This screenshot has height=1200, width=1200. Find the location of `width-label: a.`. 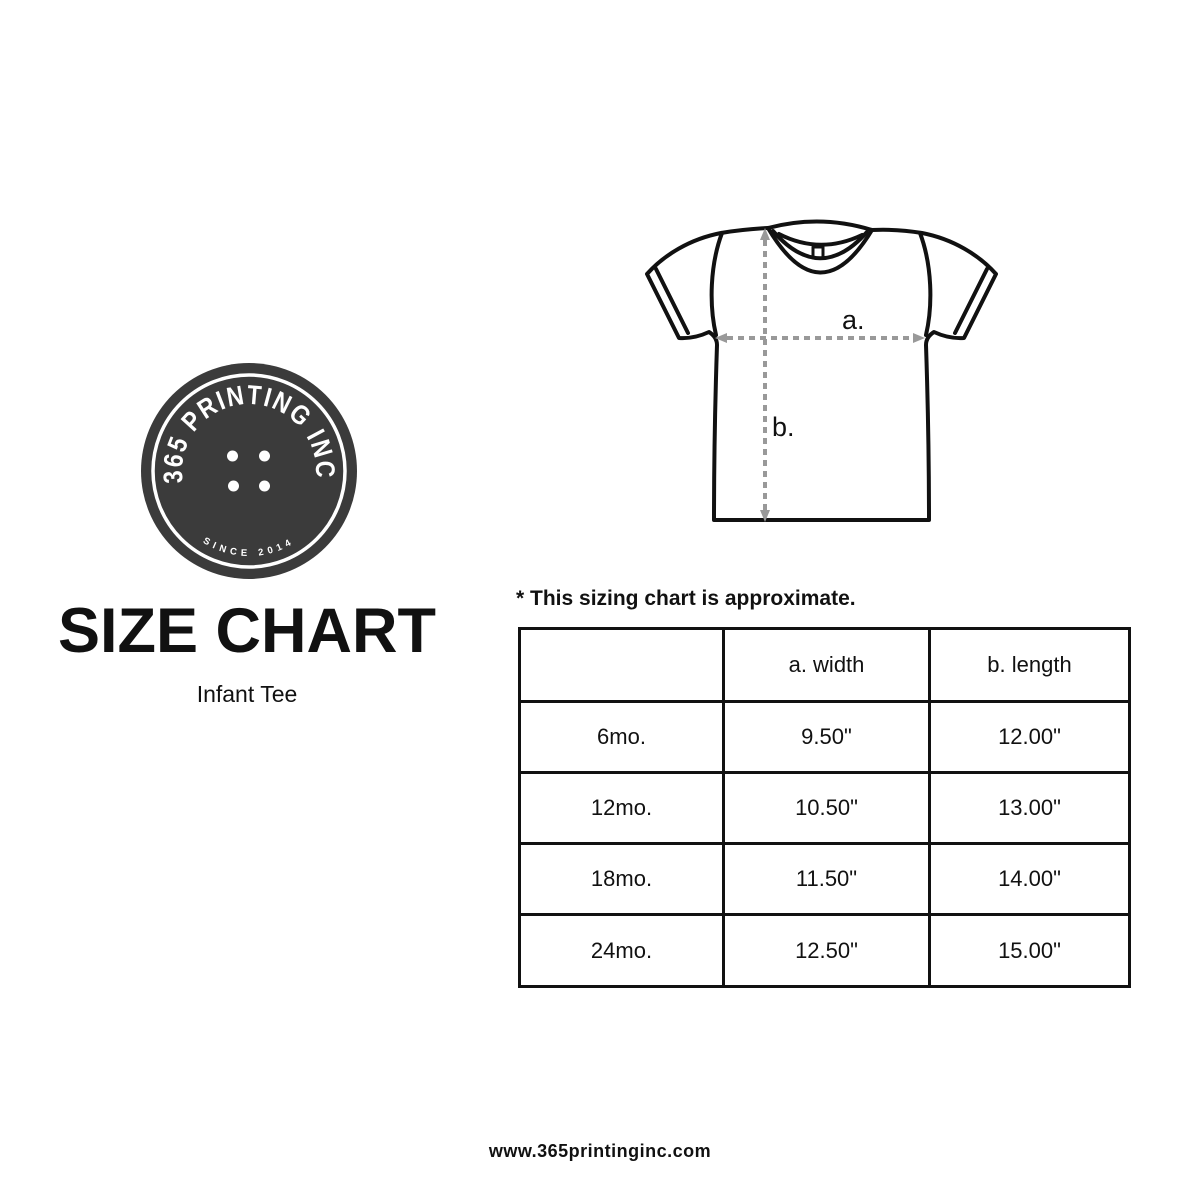

width-label: a. is located at coordinates (853, 320).